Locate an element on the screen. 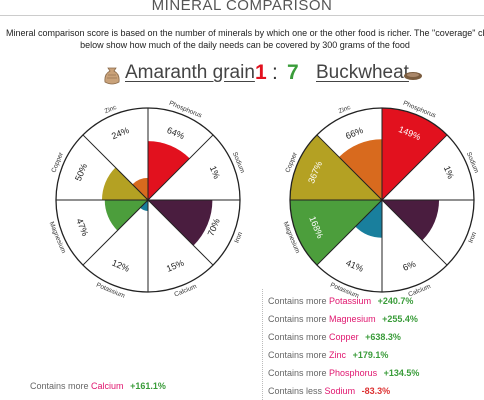  comparison-header: Amaranth grain 1 : 7 Buckwheat is located at coordinates (242, 75).